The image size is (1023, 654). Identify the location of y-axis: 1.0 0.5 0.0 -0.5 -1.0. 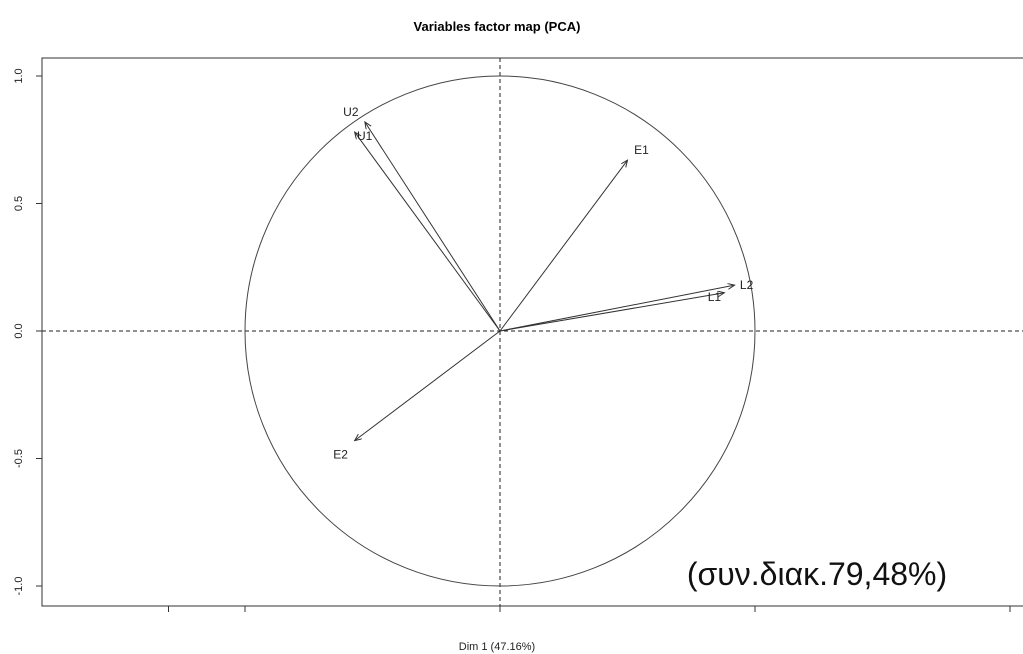
(27, 331).